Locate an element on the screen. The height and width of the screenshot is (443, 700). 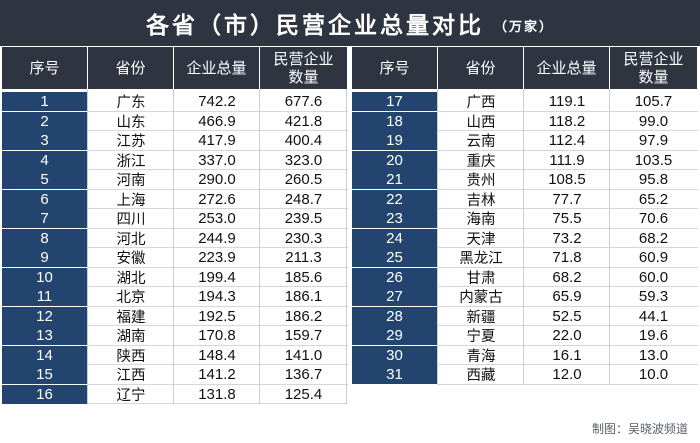
table-cell-total: 111.9 is located at coordinates (567, 160).